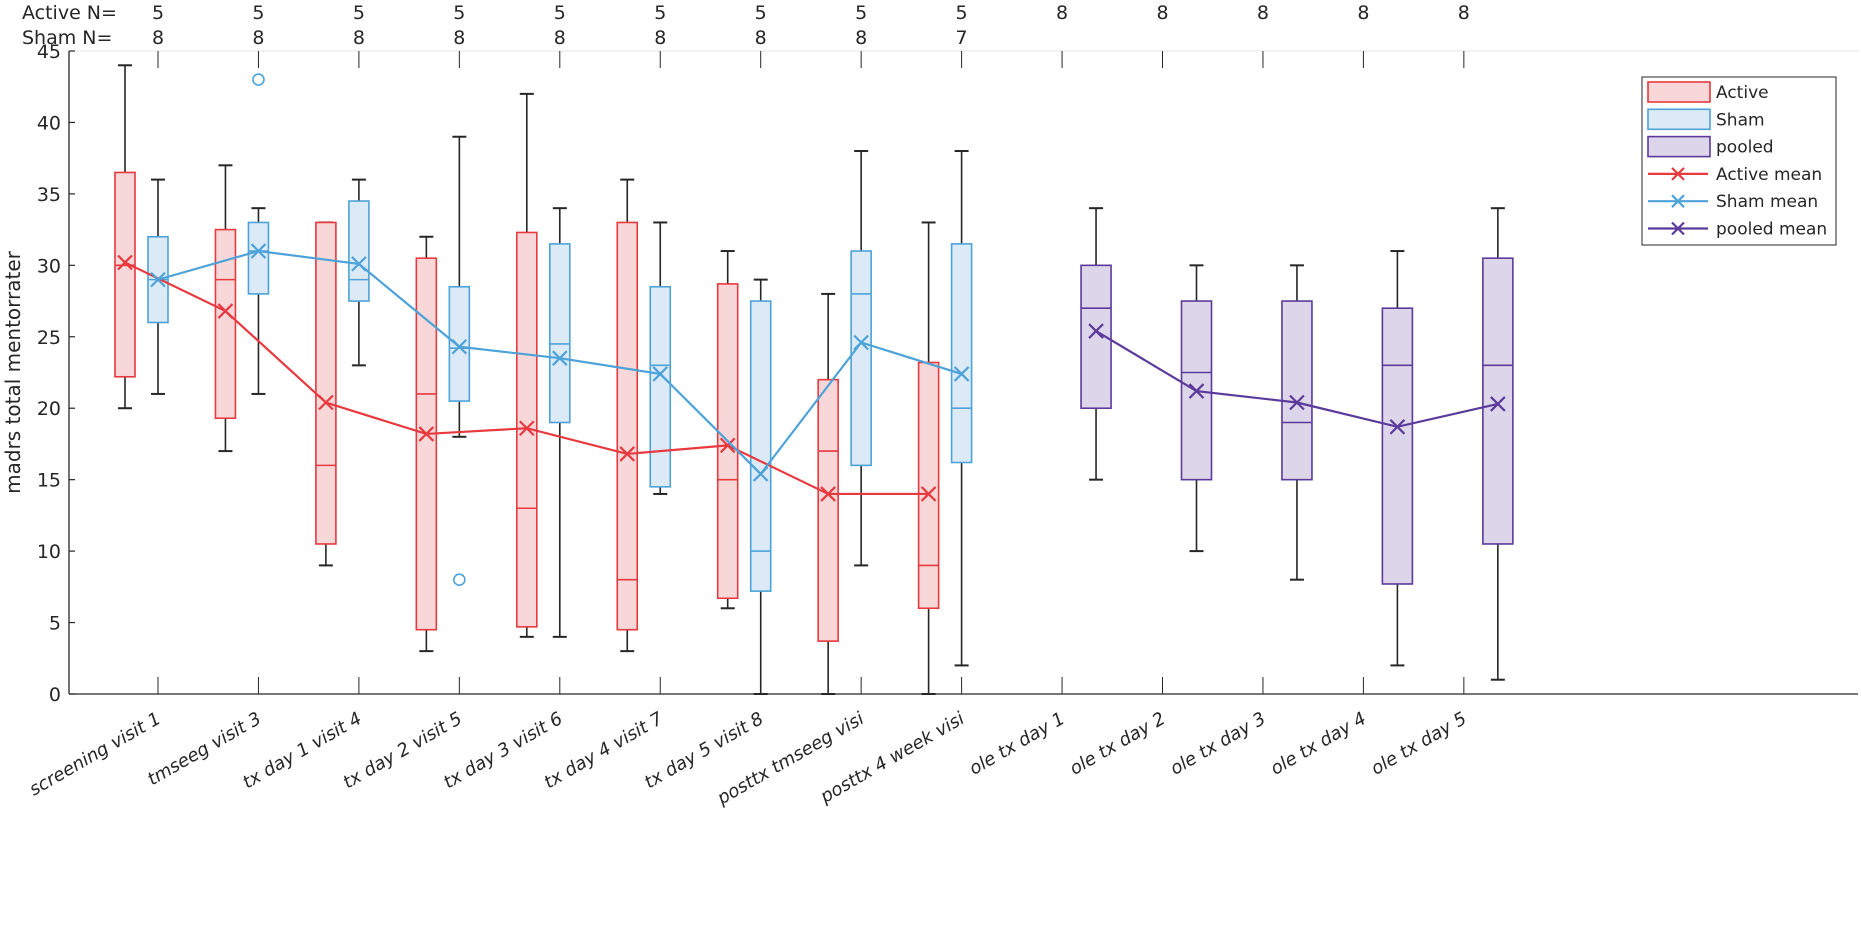 The width and height of the screenshot is (1861, 948). Describe the element at coordinates (95, 754) in the screenshot. I see `x-tick-label: screening visit 1` at that location.